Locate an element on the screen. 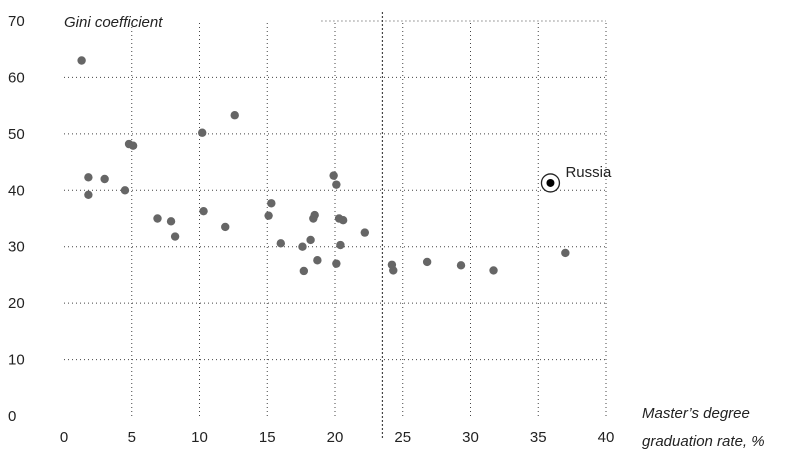 The height and width of the screenshot is (450, 798). highlight-group: Russia is located at coordinates (576, 178).